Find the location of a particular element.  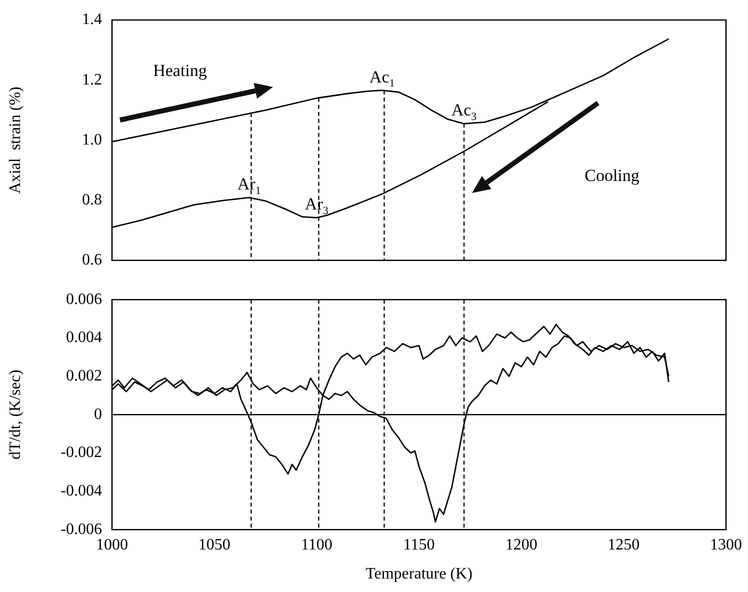

x-tick-label: 1200 is located at coordinates (521, 545).